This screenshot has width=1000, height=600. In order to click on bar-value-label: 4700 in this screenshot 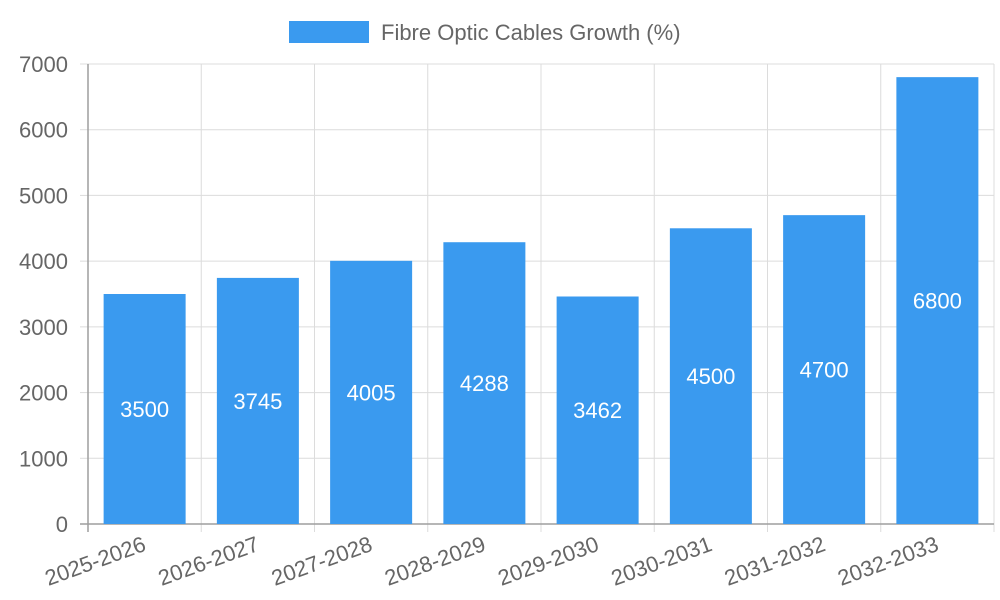, I will do `click(824, 370)`.